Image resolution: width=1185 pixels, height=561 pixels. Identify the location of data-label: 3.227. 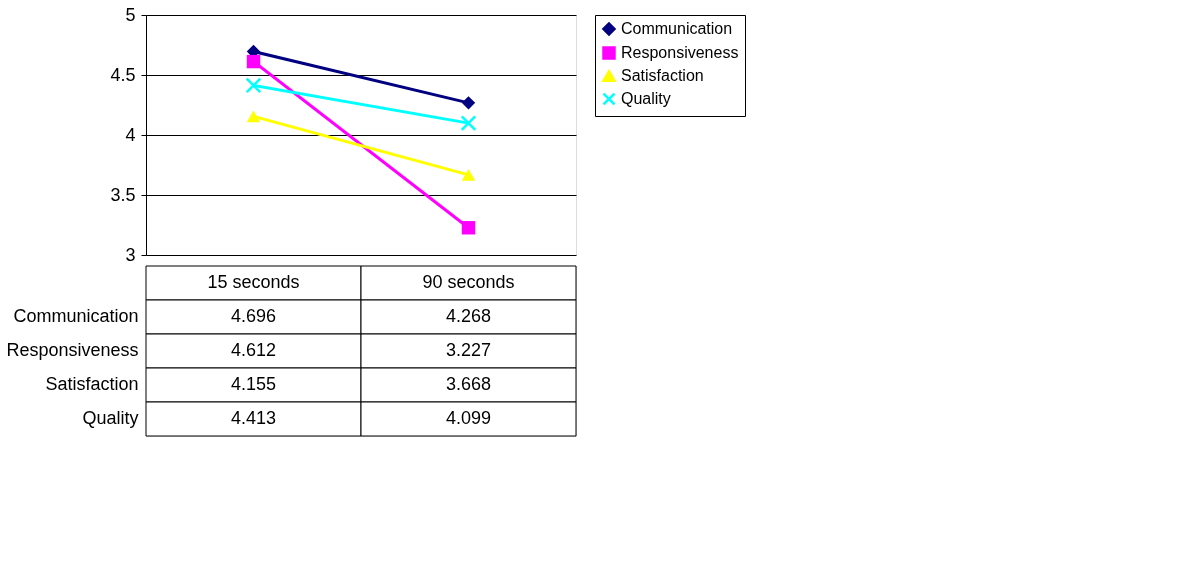
(468, 350).